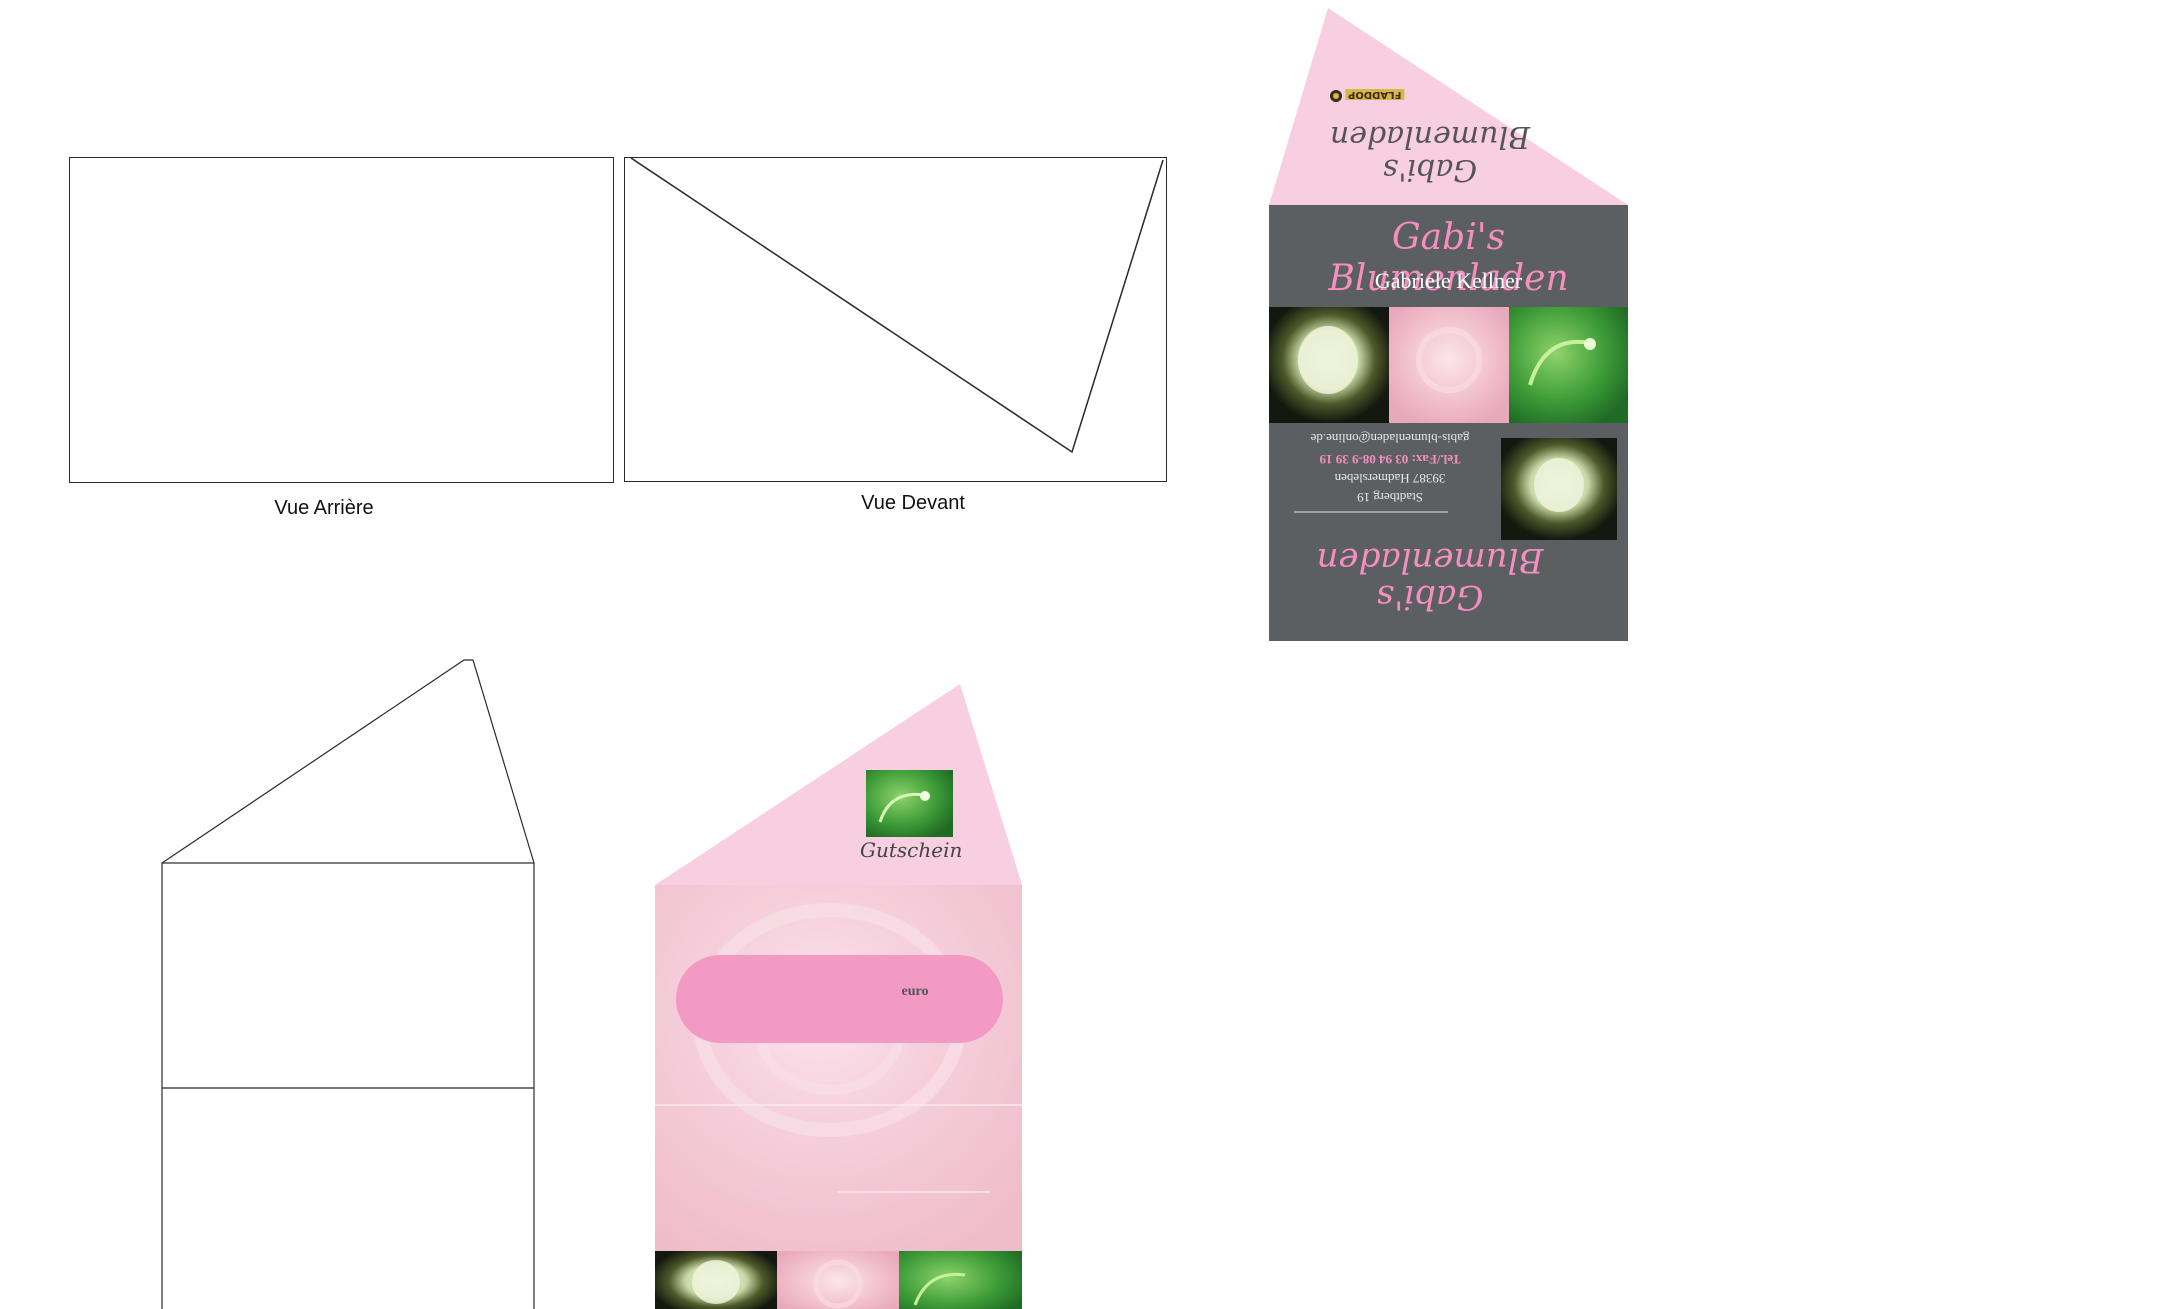 The image size is (2181, 1309). I want to click on front-view-template, so click(895, 319).